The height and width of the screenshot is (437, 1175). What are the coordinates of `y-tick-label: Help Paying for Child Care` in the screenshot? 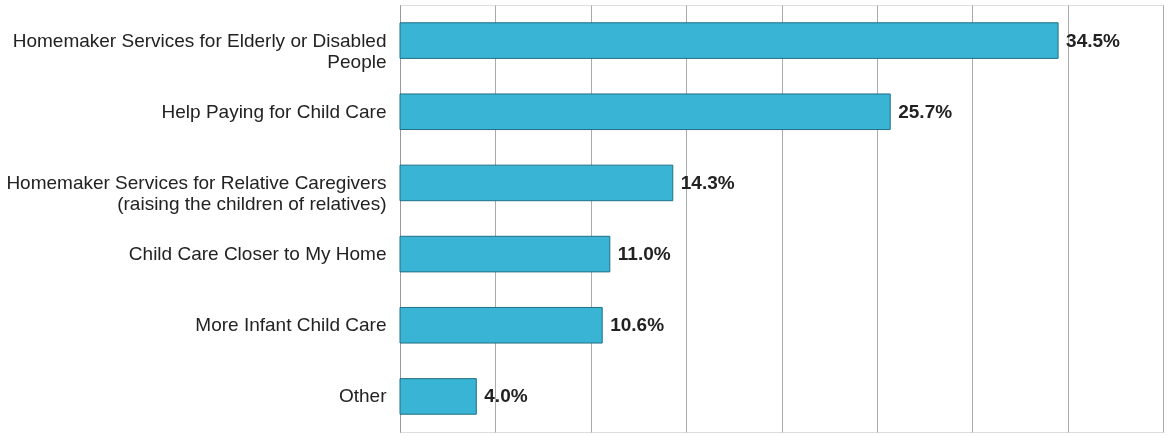 It's located at (274, 111).